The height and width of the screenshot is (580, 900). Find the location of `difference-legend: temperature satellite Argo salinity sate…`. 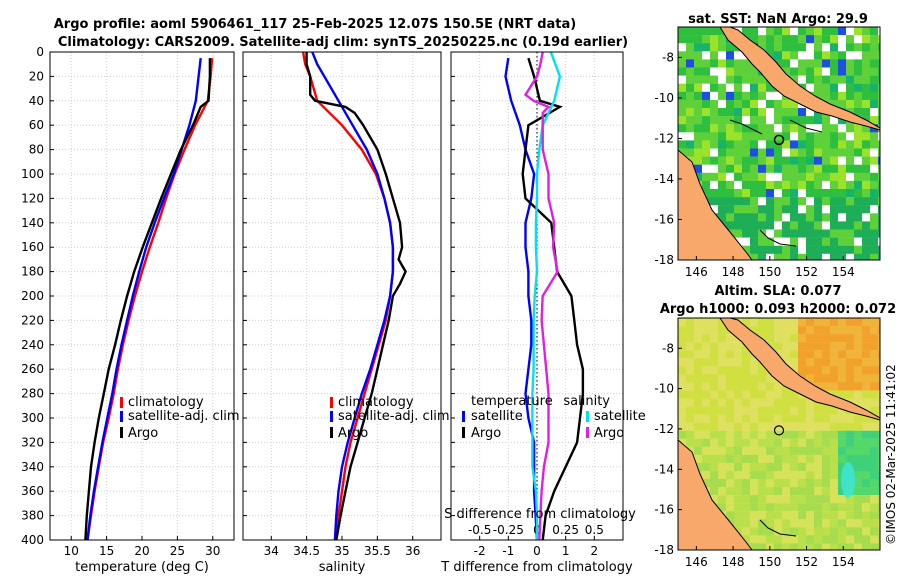

difference-legend: temperature satellite Argo salinity sate… is located at coordinates (554, 417).